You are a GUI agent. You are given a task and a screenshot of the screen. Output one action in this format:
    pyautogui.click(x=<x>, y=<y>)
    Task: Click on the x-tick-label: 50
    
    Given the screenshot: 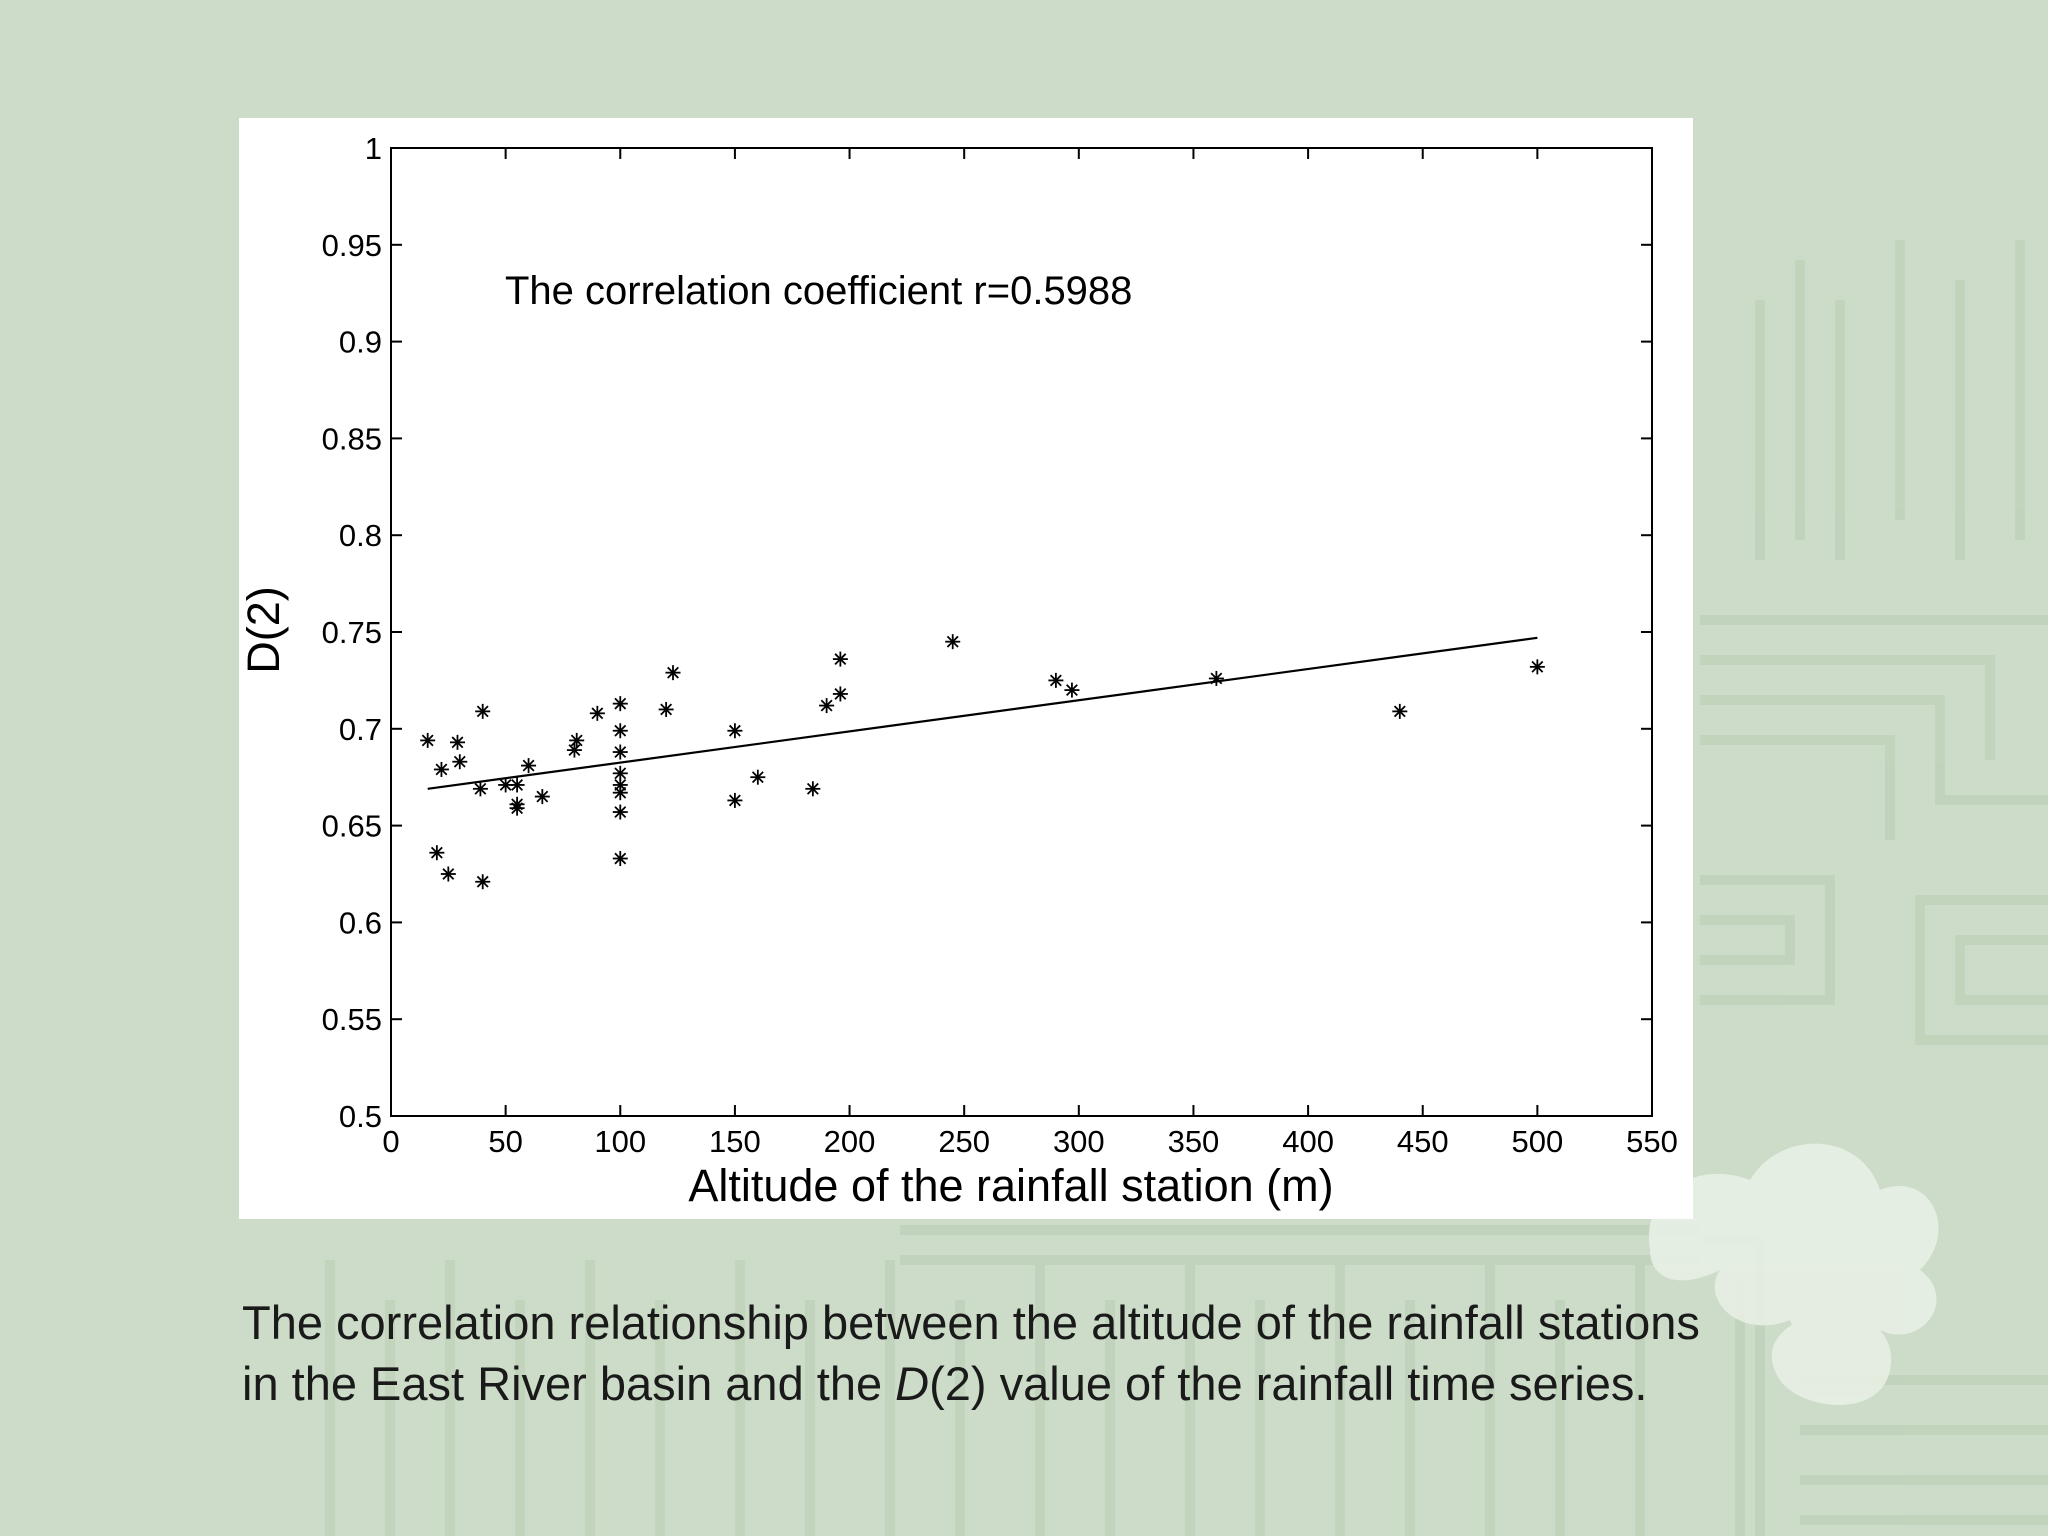 What is the action you would take?
    pyautogui.click(x=505, y=1141)
    